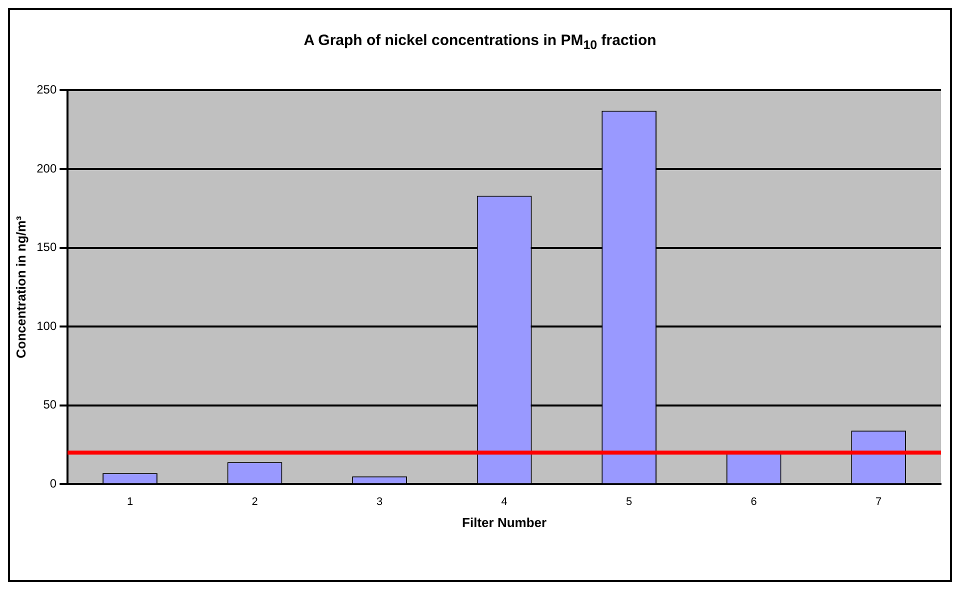 The image size is (963, 592). Describe the element at coordinates (50, 405) in the screenshot. I see `y-tick-label: 50` at that location.